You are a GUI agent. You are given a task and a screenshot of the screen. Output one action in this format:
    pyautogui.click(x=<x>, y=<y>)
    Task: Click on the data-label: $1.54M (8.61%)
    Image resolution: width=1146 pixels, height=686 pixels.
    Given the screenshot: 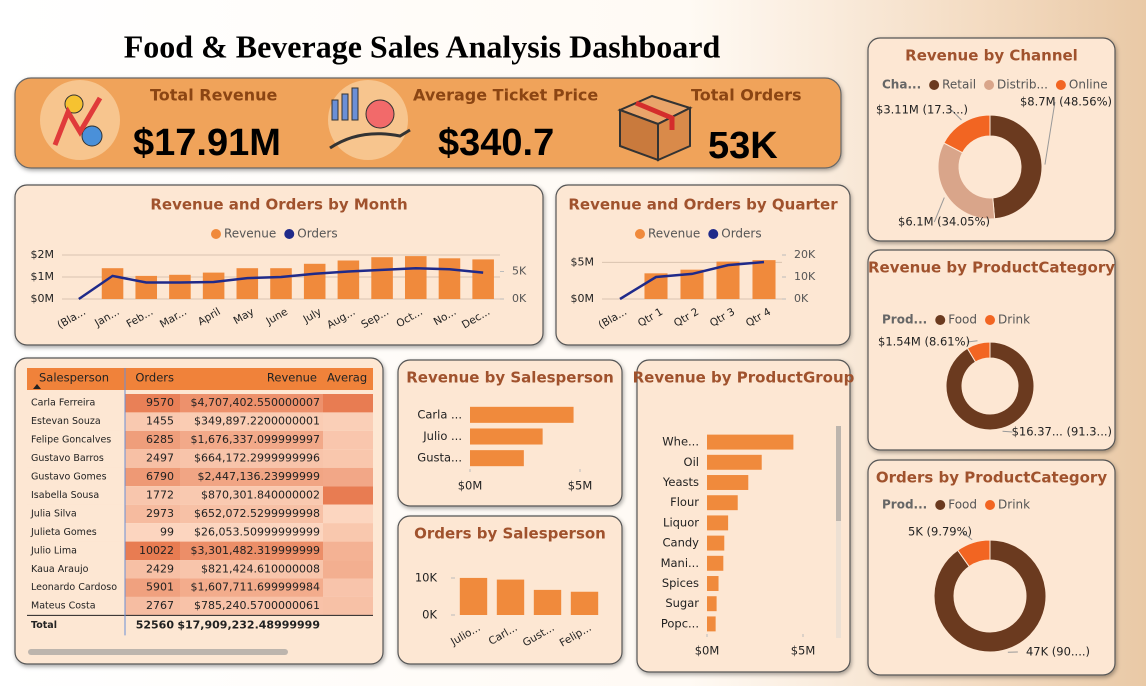 What is the action you would take?
    pyautogui.click(x=924, y=342)
    